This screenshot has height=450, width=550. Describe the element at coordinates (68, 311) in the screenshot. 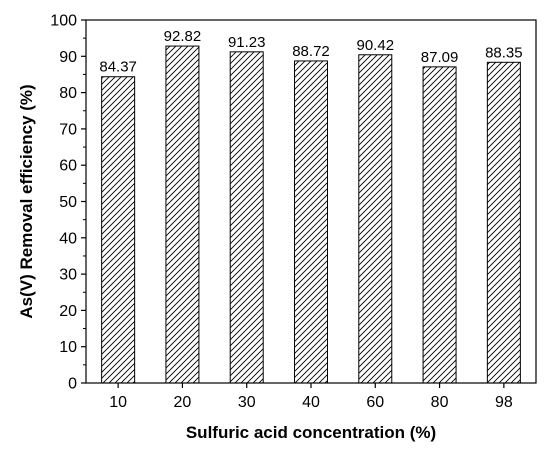

I see `y-tick-label-20: 20` at that location.